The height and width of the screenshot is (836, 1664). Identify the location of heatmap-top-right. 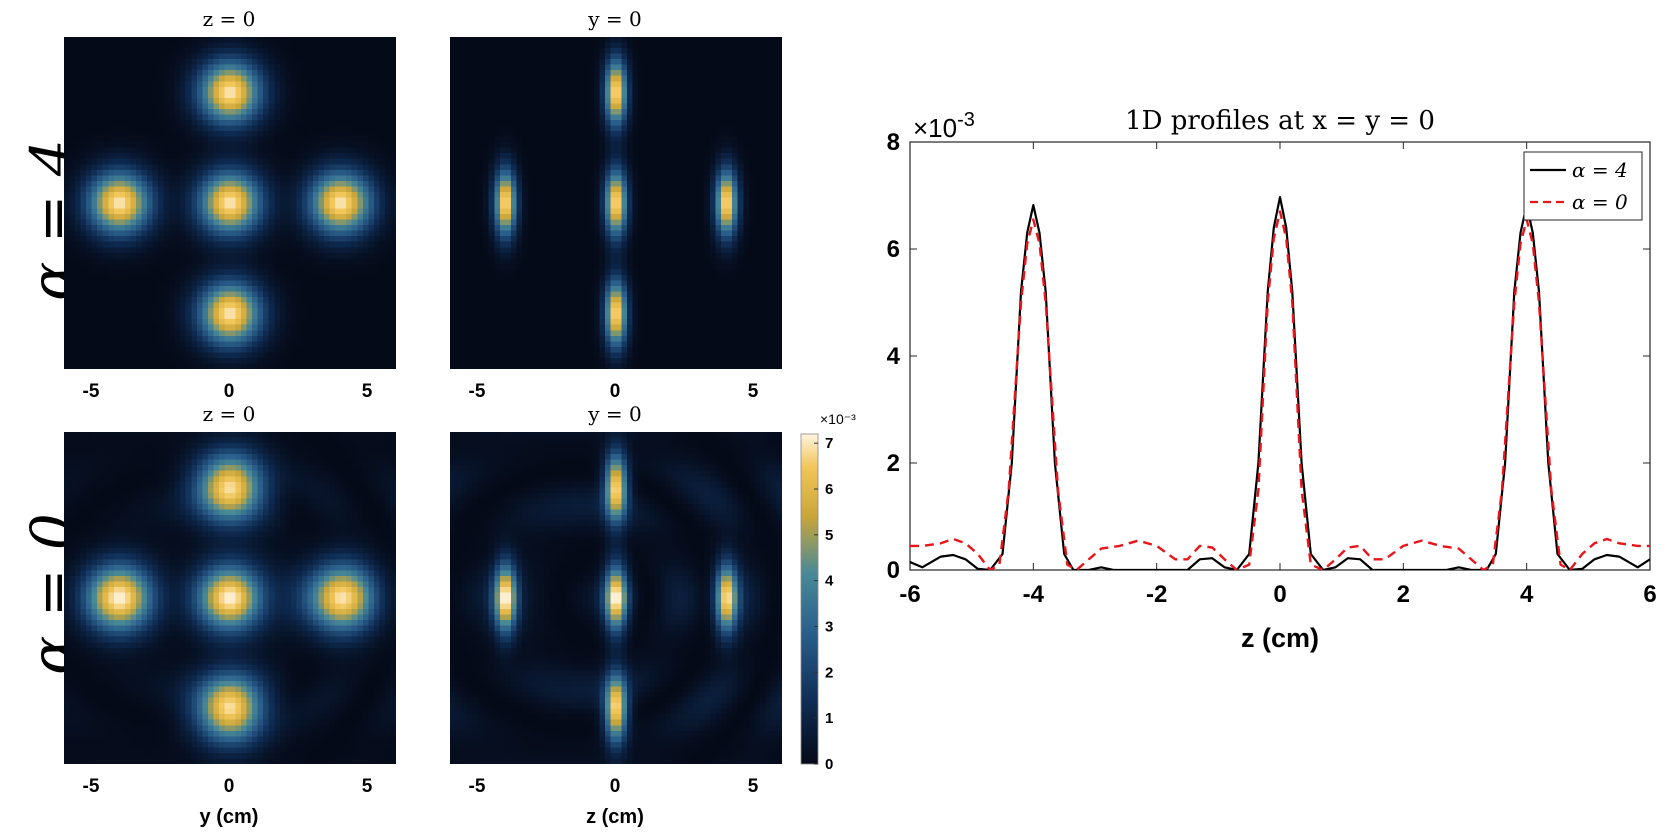
(616, 203).